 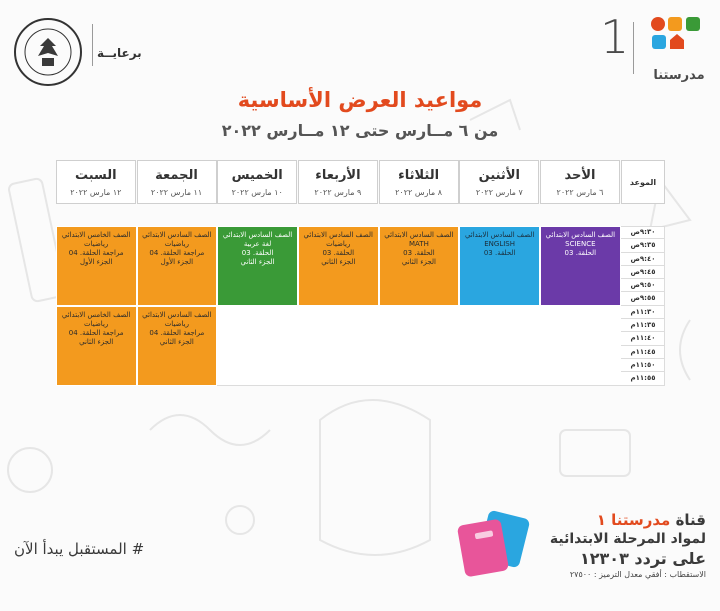 What do you see at coordinates (419, 244) in the screenshot?
I see `program-line: MATH` at bounding box center [419, 244].